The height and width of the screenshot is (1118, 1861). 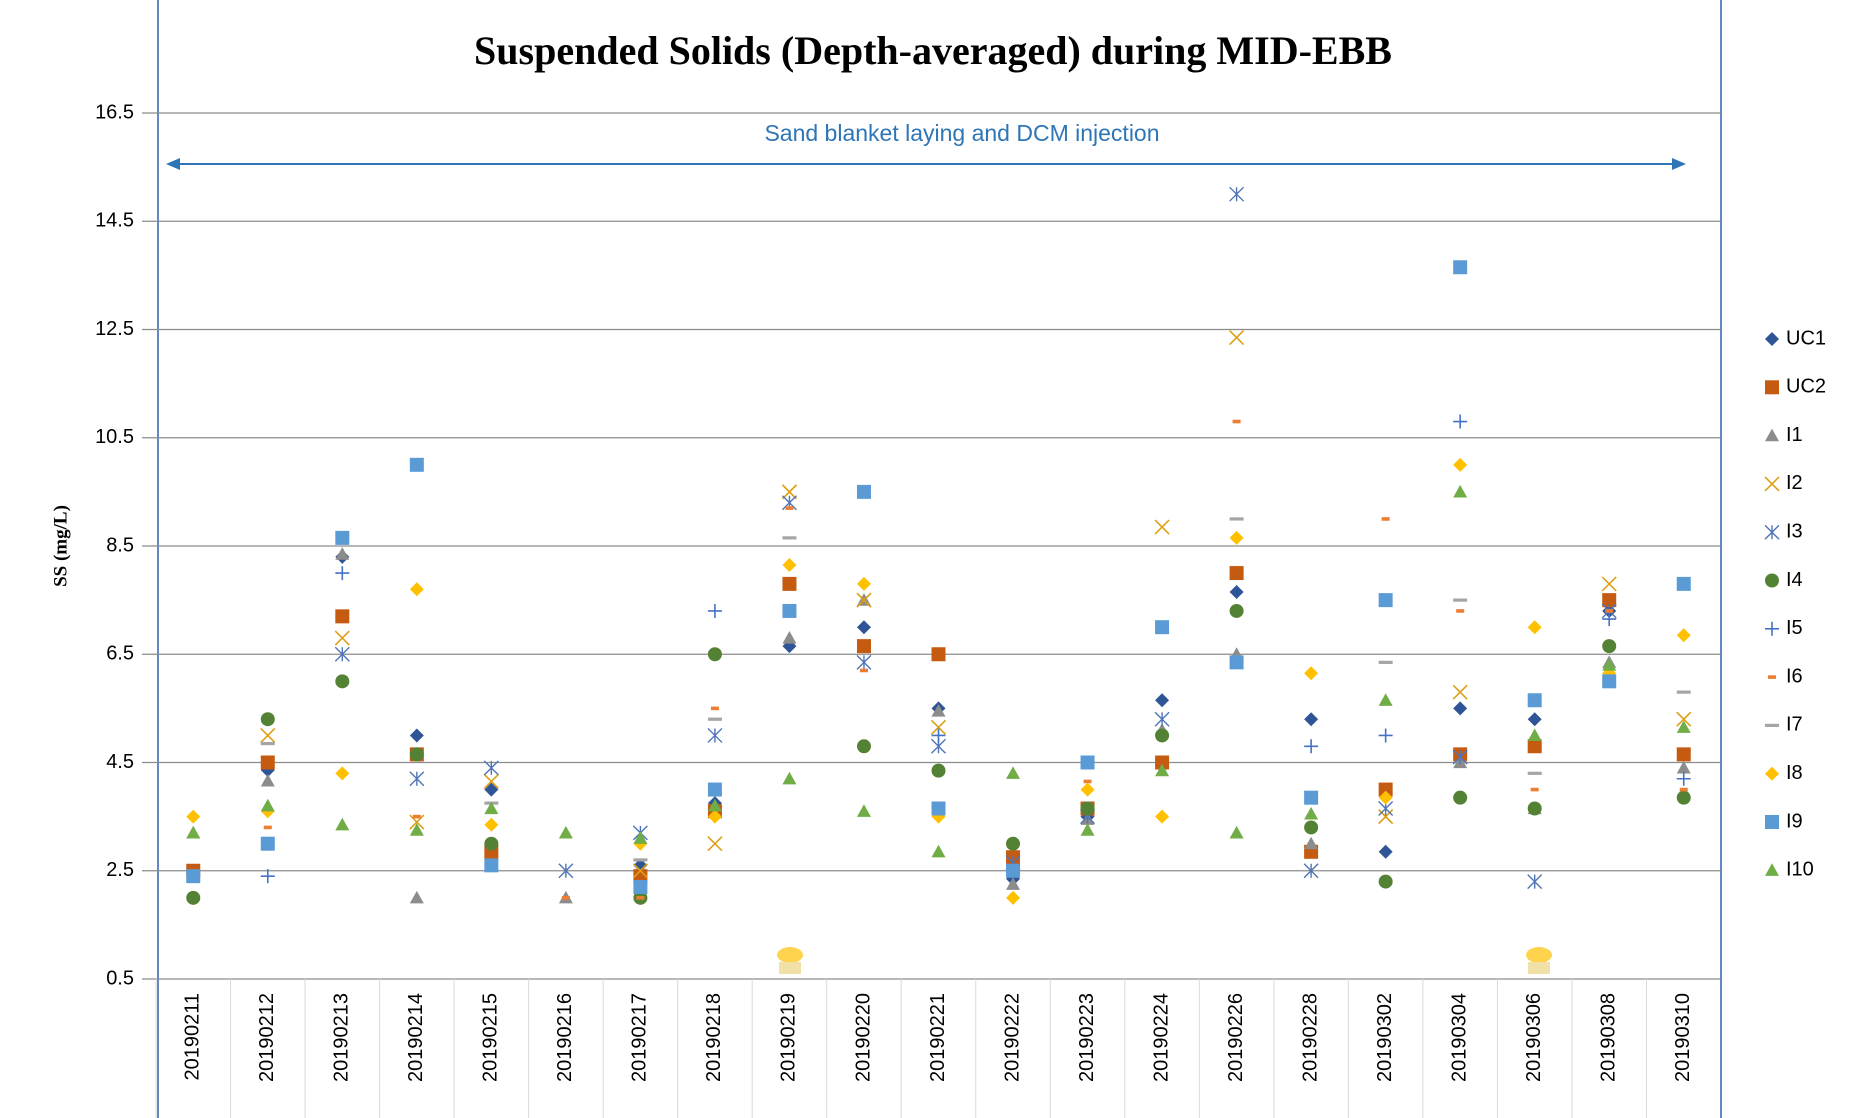 I want to click on legend-label: I9, so click(x=1794, y=821).